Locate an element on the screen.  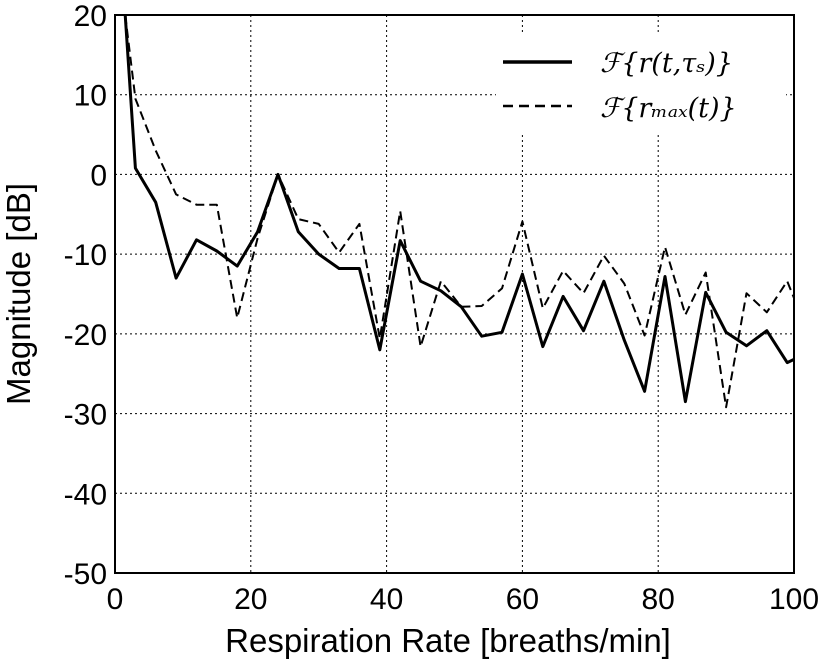
legend-label-solid: ℱ{r(t,τₛ)} is located at coordinates (666, 63).